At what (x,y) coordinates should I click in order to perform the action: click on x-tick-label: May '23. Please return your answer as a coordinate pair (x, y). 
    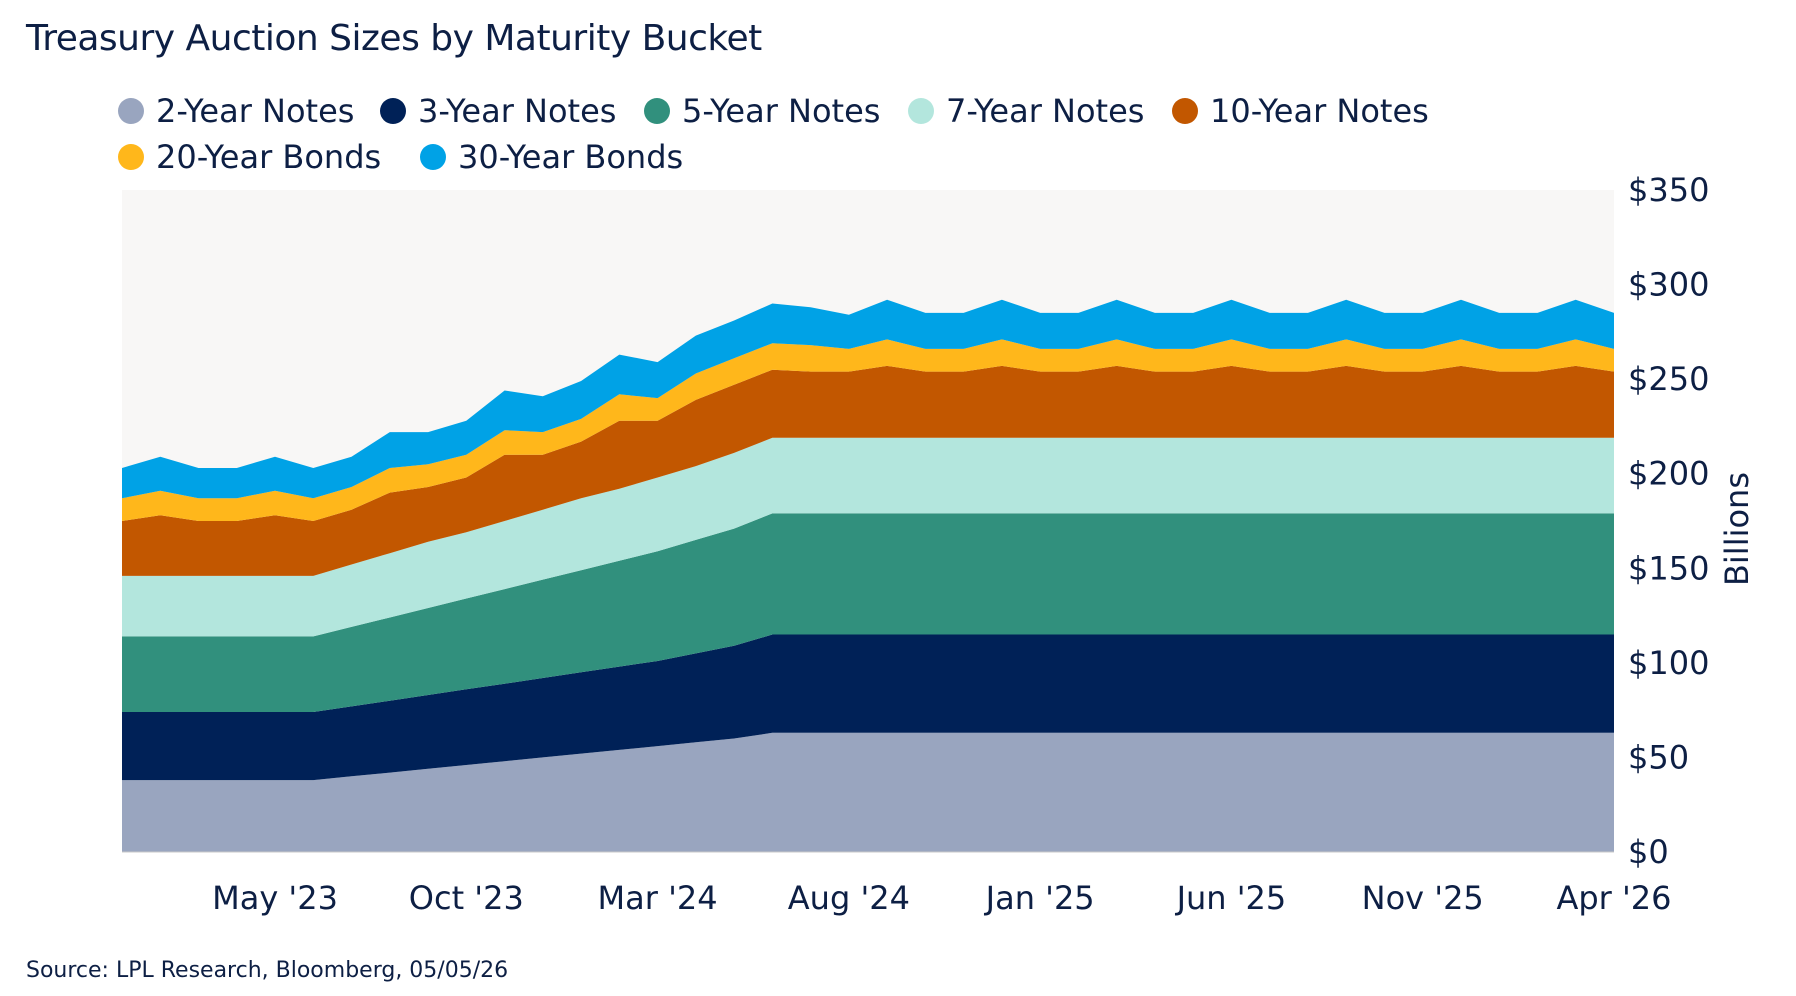
    Looking at the image, I should click on (275, 898).